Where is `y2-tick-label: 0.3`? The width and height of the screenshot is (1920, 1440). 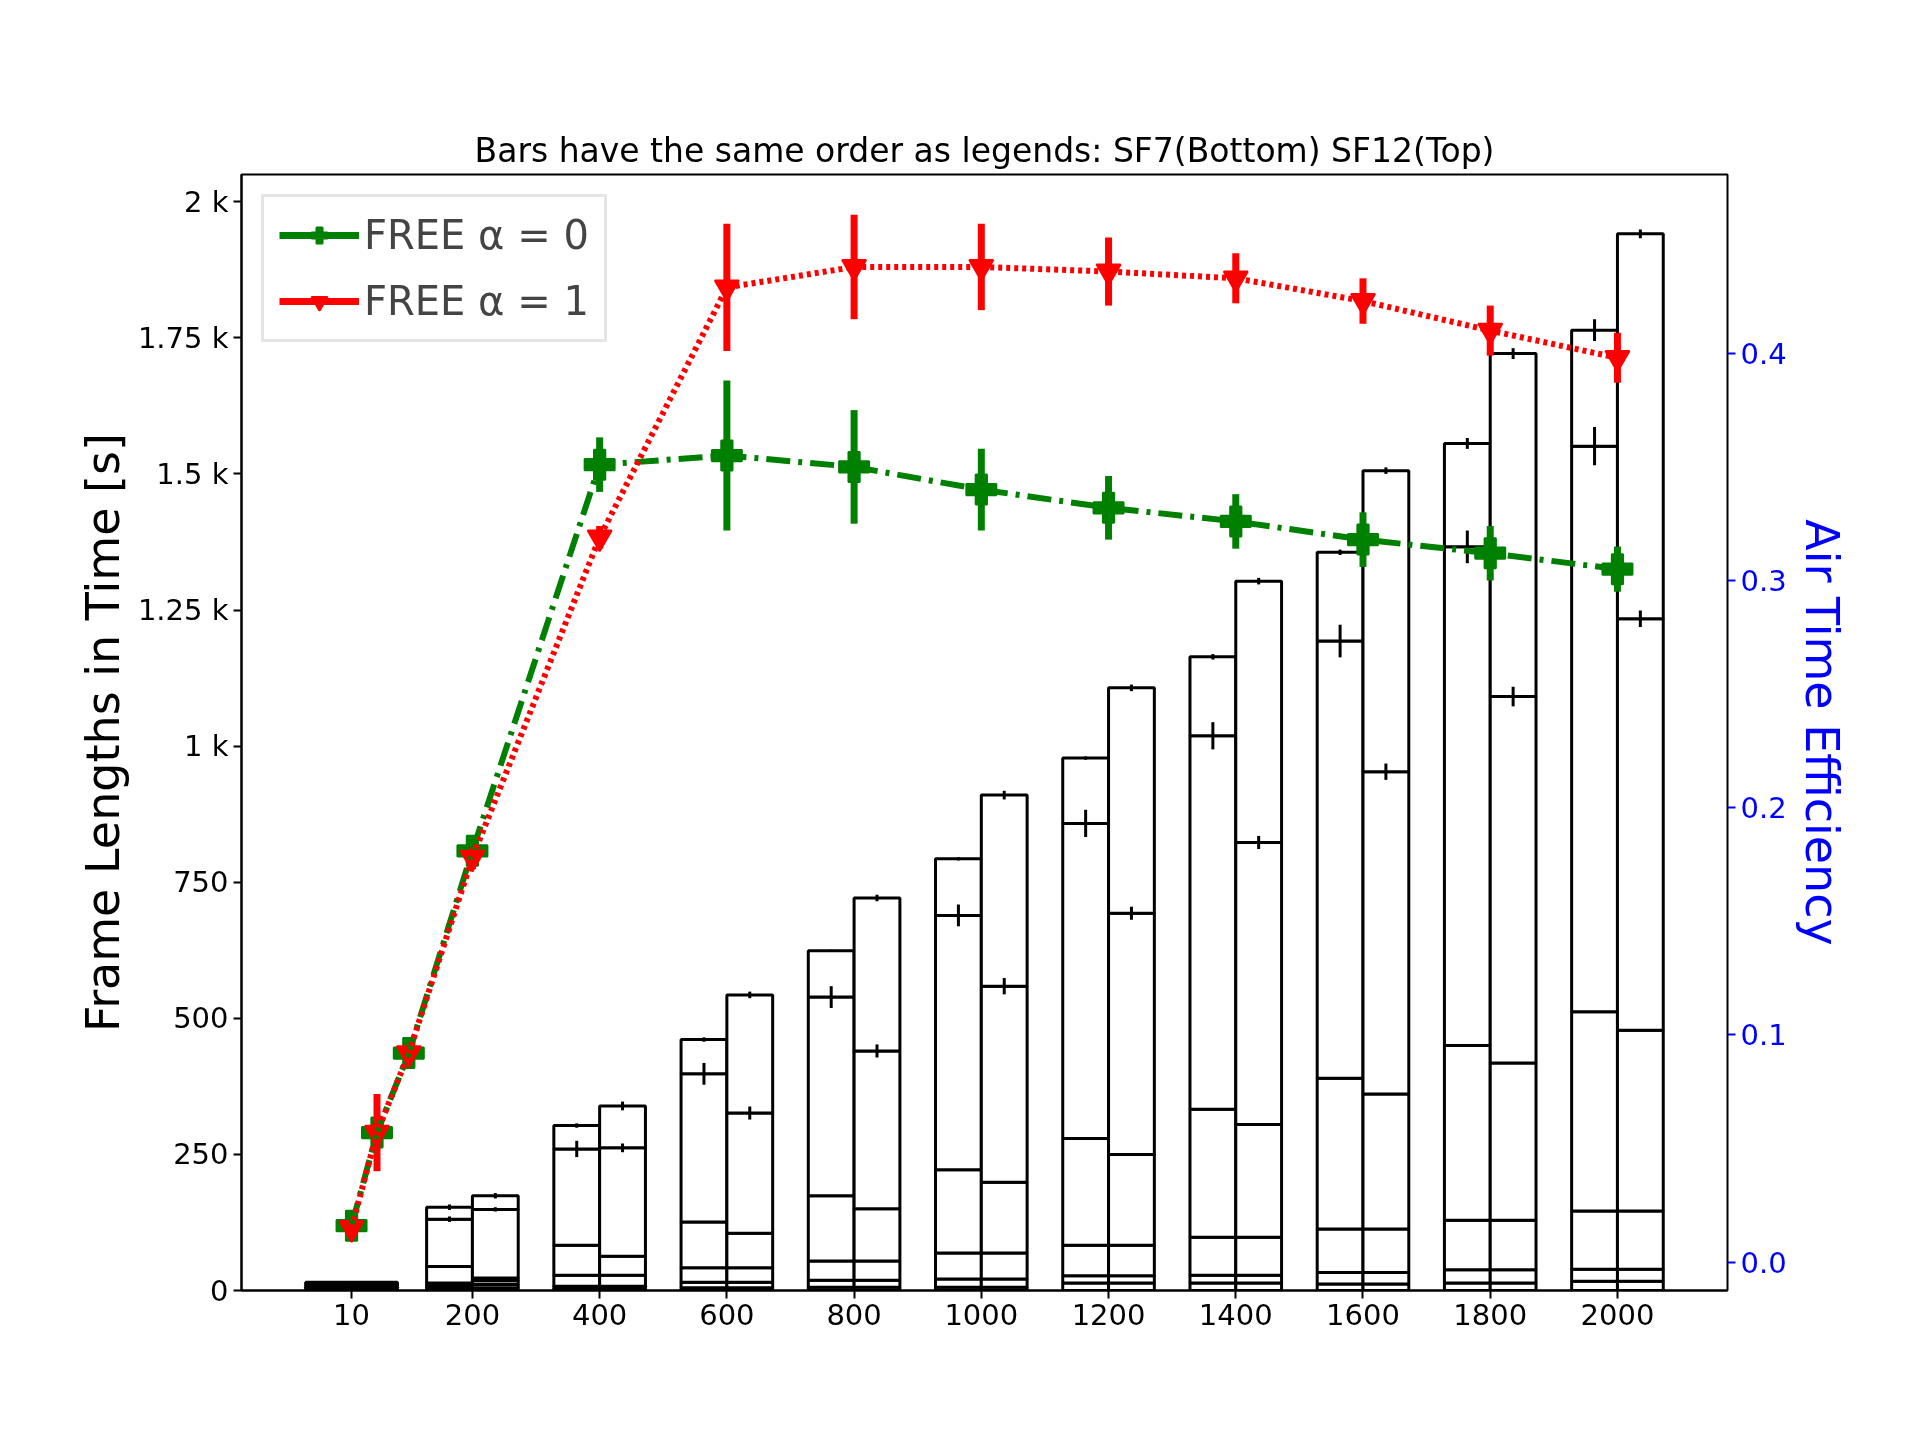 y2-tick-label: 0.3 is located at coordinates (1763, 581).